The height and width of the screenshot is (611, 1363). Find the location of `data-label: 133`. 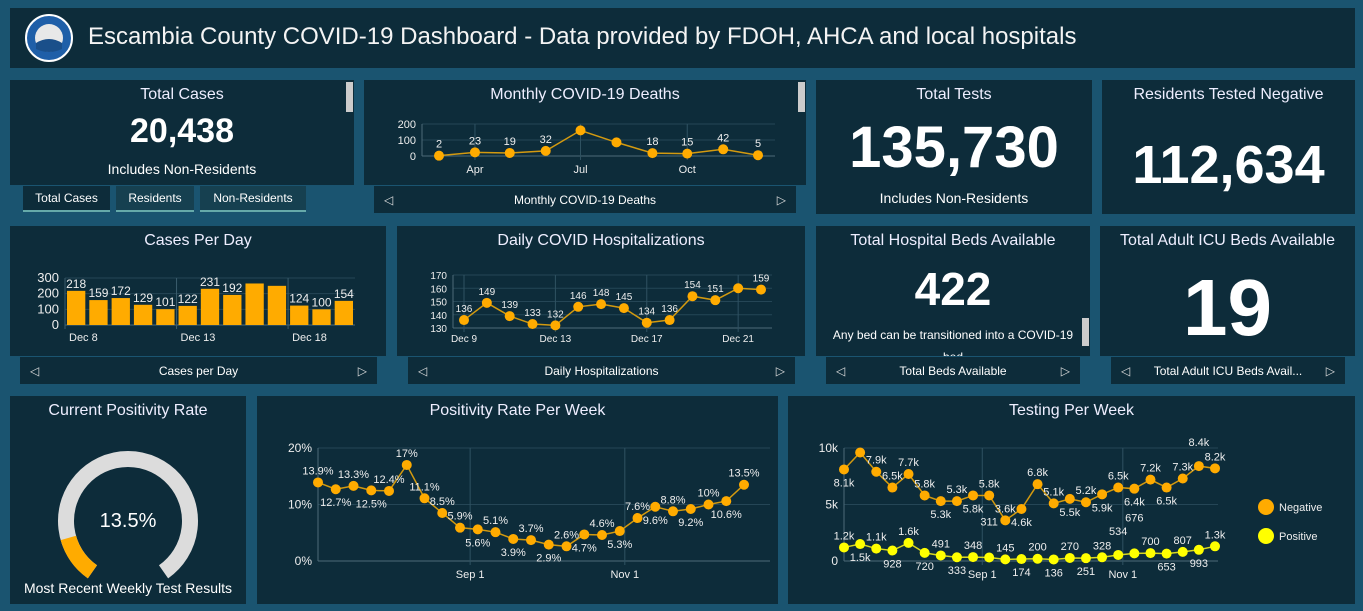

data-label: 133 is located at coordinates (532, 313).